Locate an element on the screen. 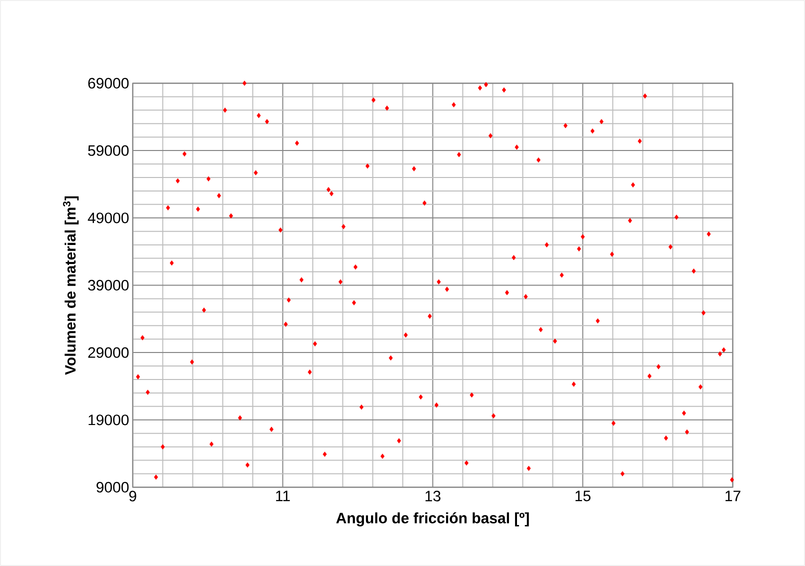  x-tick-label: 17 is located at coordinates (733, 496).